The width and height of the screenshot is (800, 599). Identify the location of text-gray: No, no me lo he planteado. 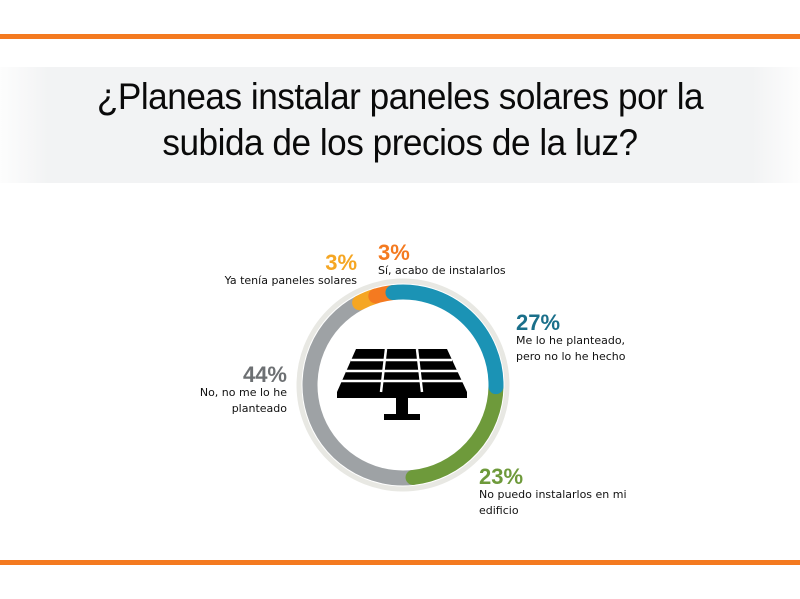
(243, 400).